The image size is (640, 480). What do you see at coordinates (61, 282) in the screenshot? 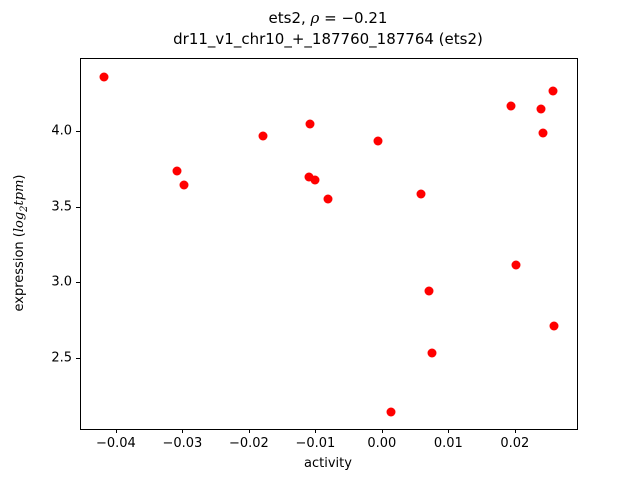
I see `y-tick-label: 3.0` at bounding box center [61, 282].